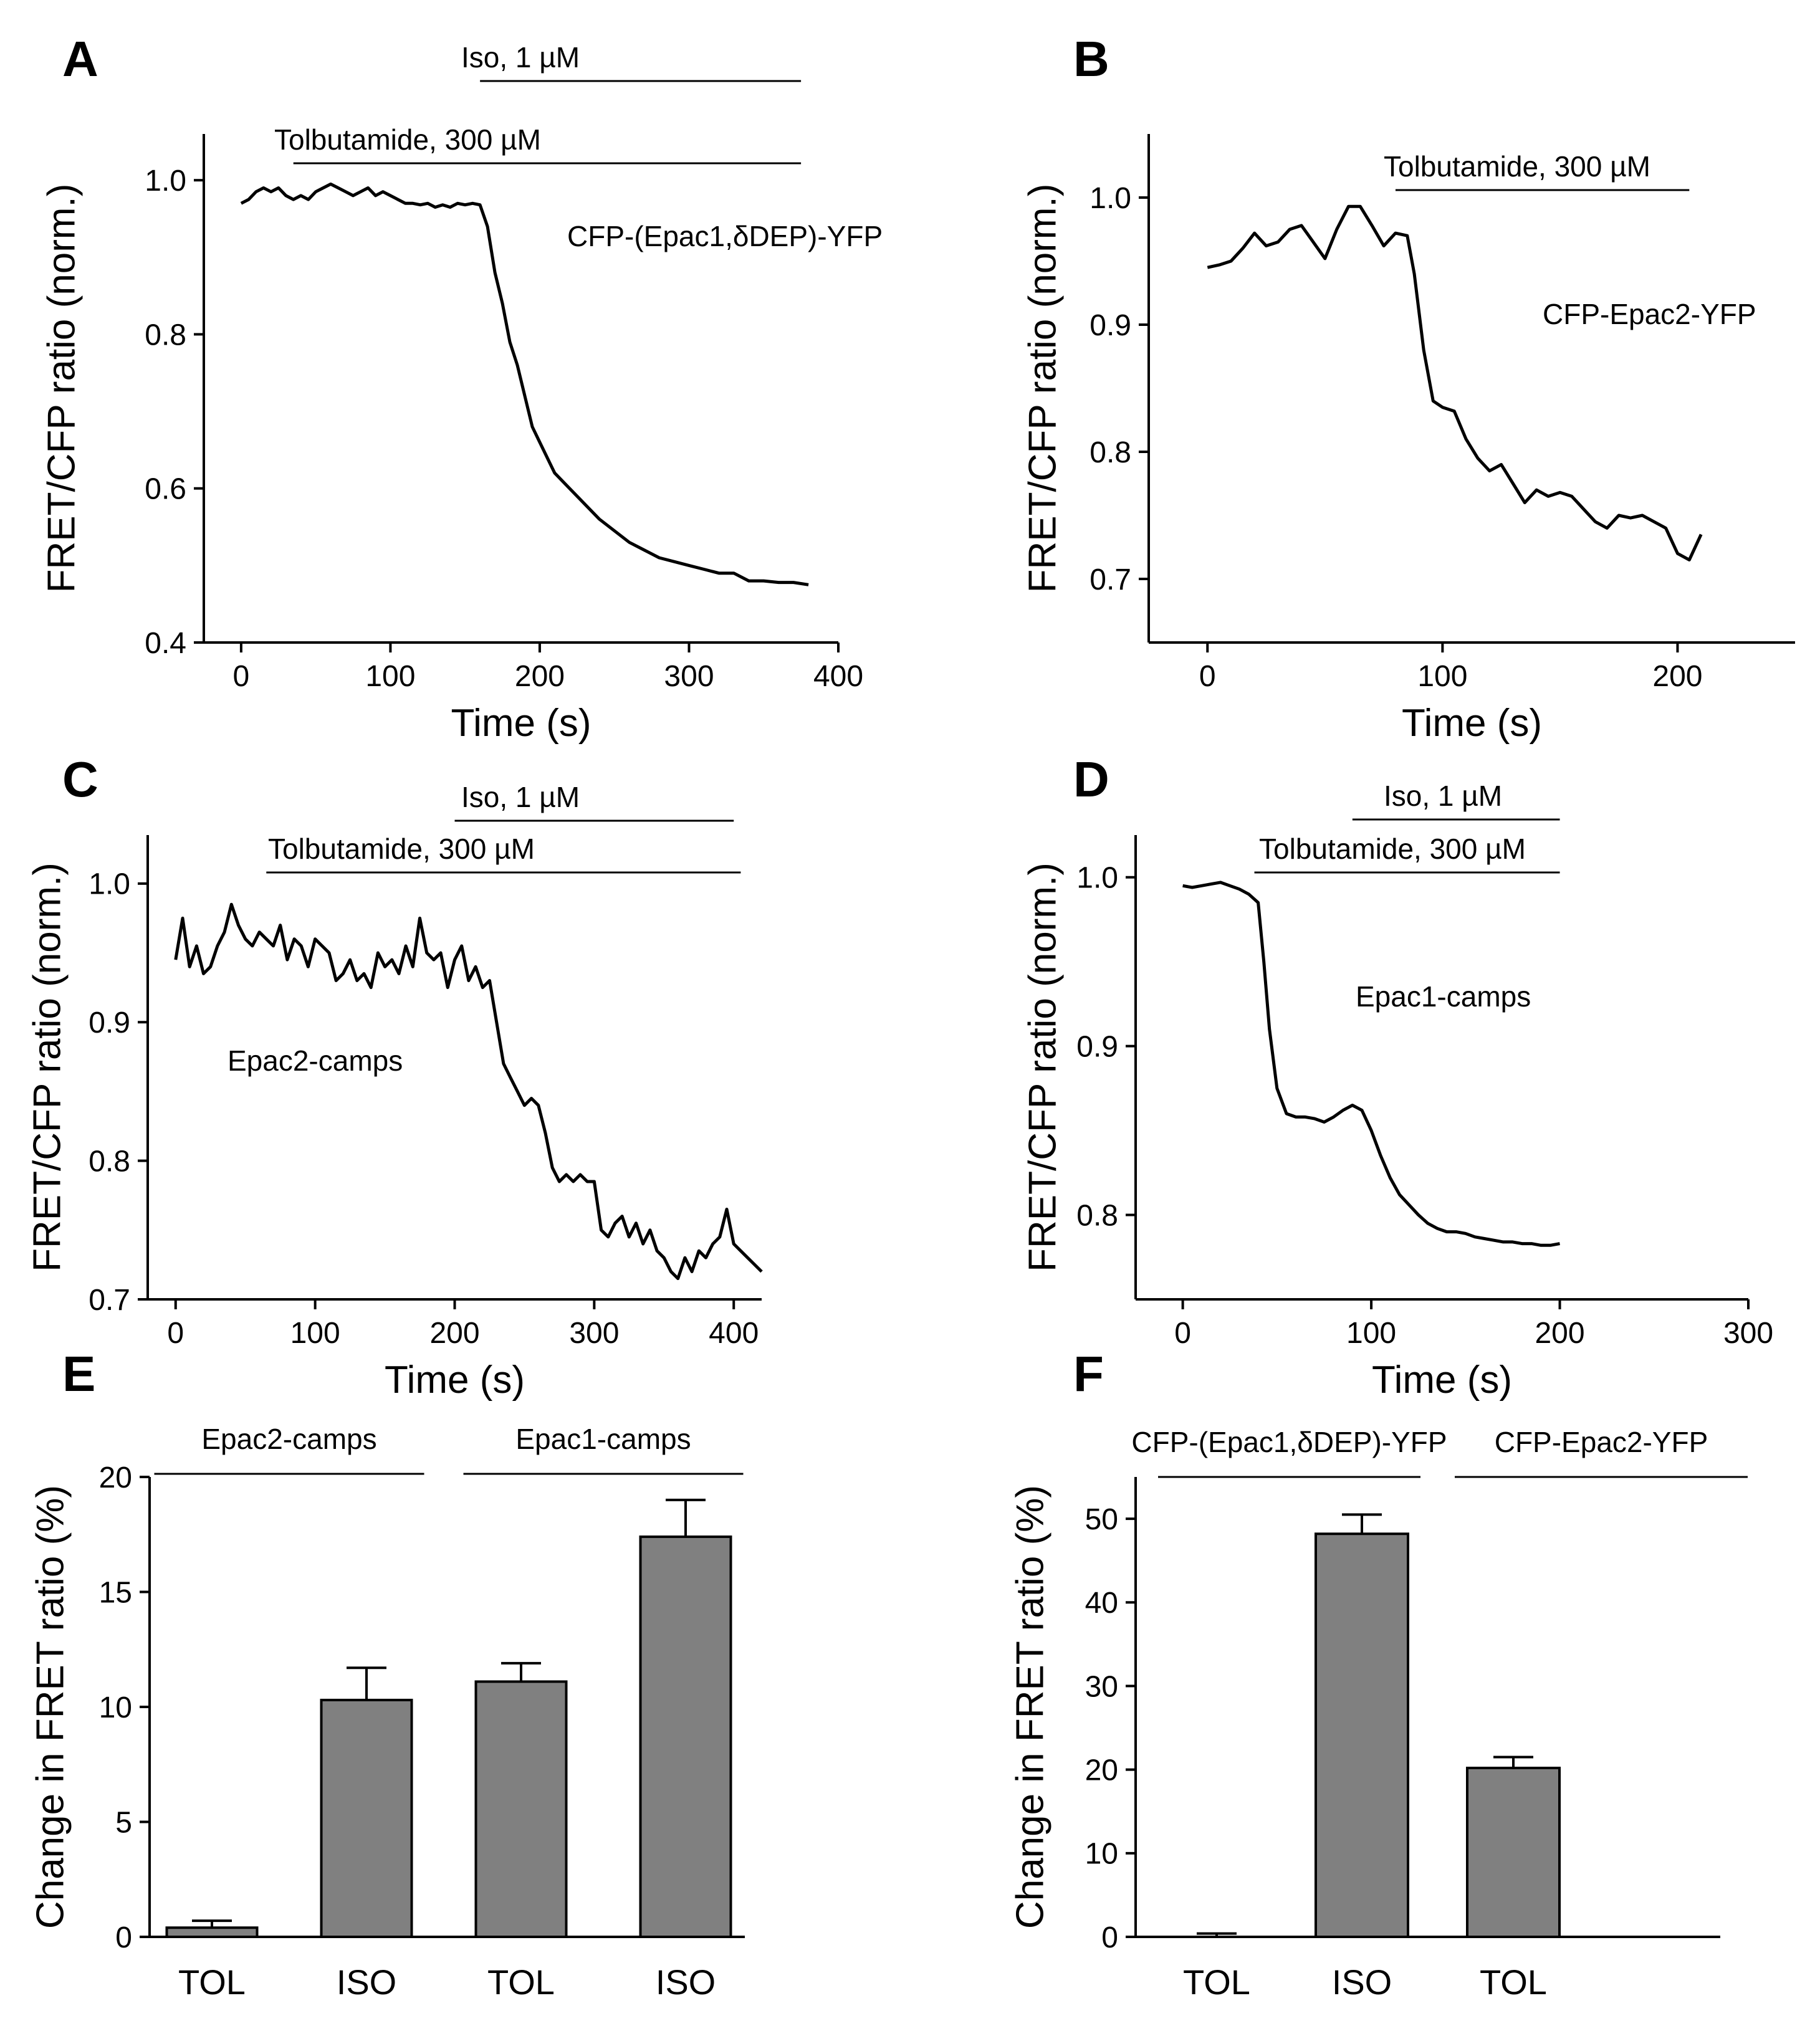 The width and height of the screenshot is (1820, 2021). What do you see at coordinates (1371, 1064) in the screenshot?
I see `series-line-D` at bounding box center [1371, 1064].